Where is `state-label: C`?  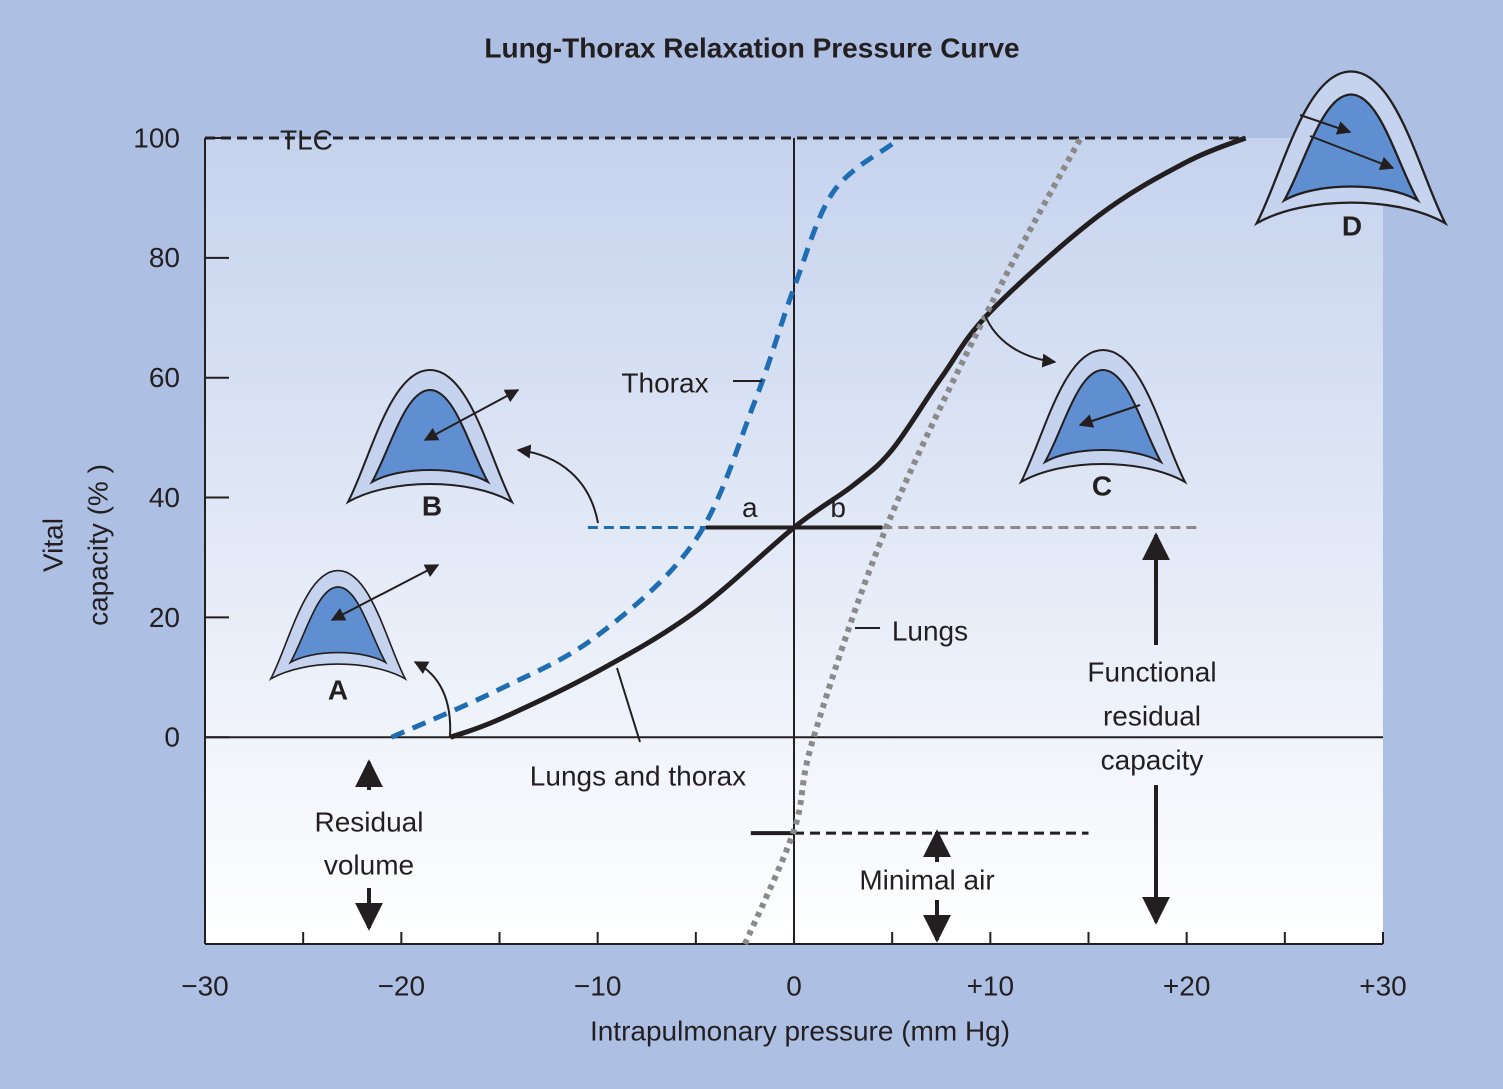 state-label: C is located at coordinates (1102, 485).